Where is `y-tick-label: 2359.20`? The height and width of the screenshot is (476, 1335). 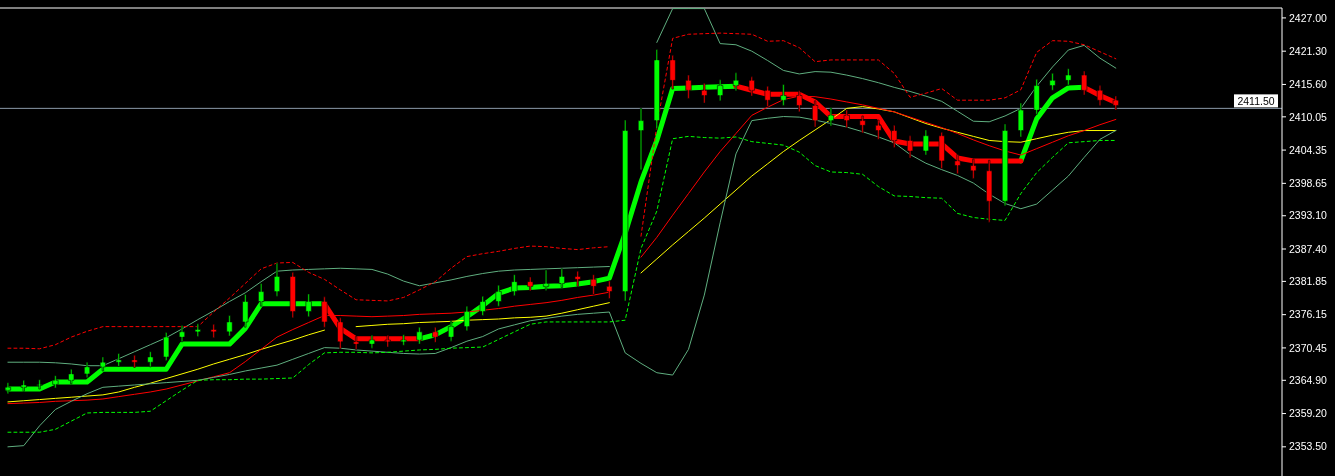 y-tick-label: 2359.20 is located at coordinates (1308, 413).